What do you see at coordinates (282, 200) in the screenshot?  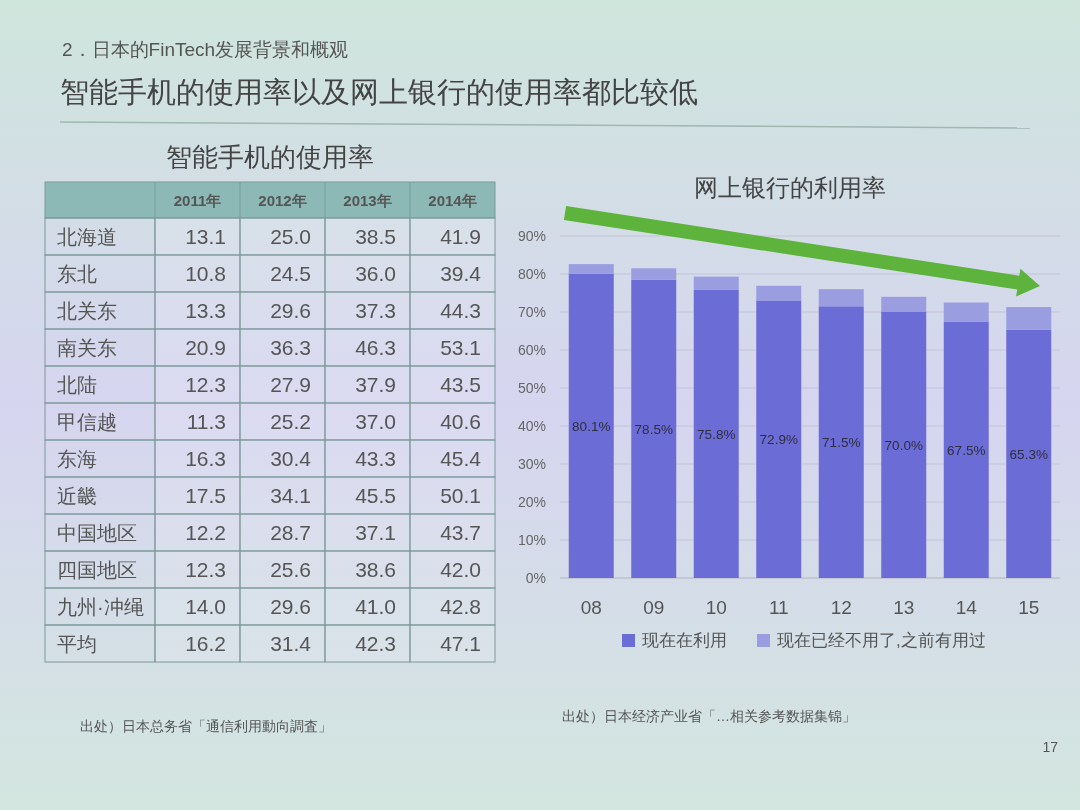 I see `x-tick-label: 2012年` at bounding box center [282, 200].